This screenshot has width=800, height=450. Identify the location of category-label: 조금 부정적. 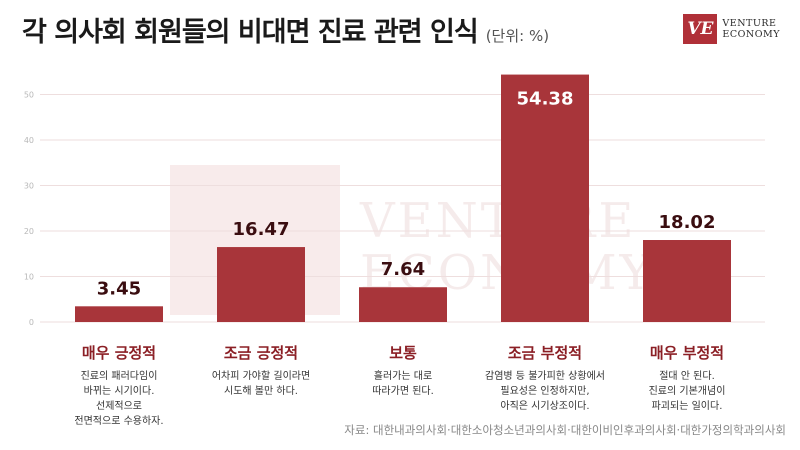
(545, 353).